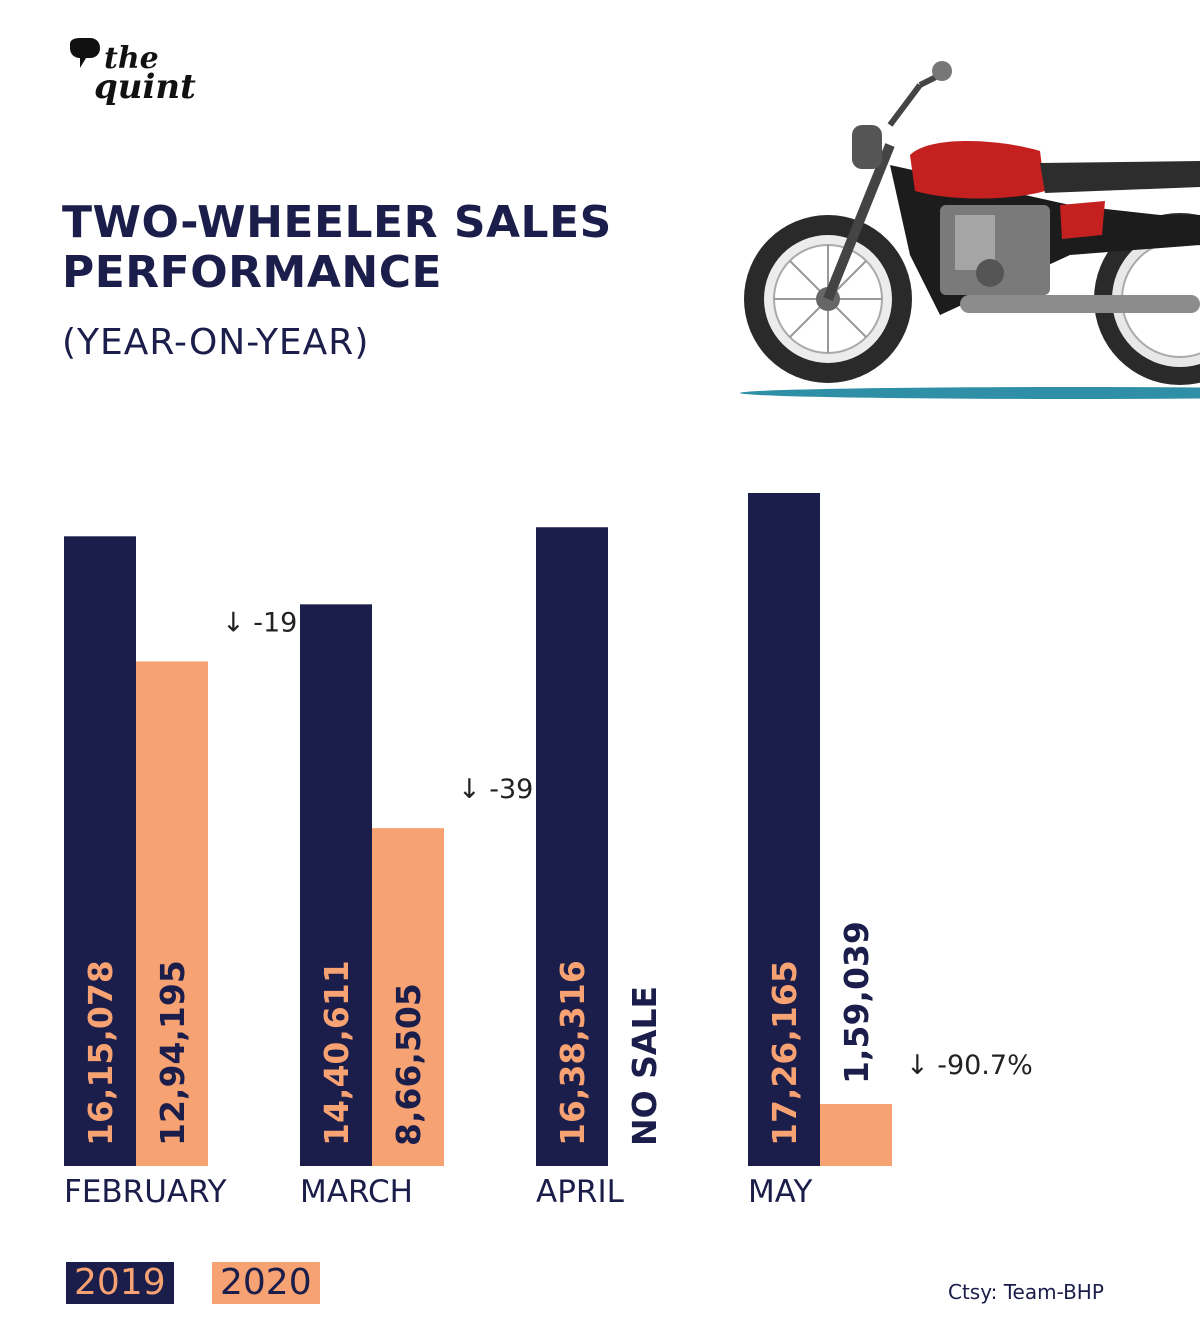 The width and height of the screenshot is (1200, 1328). What do you see at coordinates (572, 846) in the screenshot?
I see `bar-2019-april` at bounding box center [572, 846].